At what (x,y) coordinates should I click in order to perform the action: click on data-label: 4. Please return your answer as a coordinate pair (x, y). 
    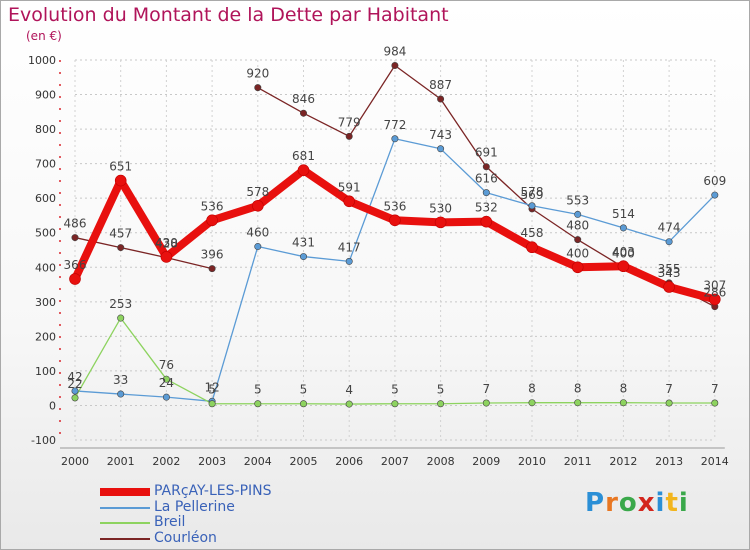
    Looking at the image, I should click on (349, 390).